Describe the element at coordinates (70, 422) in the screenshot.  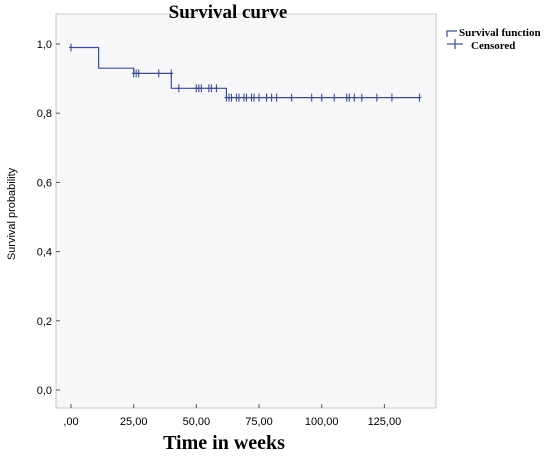
I see `x-tick-label: ,00` at that location.